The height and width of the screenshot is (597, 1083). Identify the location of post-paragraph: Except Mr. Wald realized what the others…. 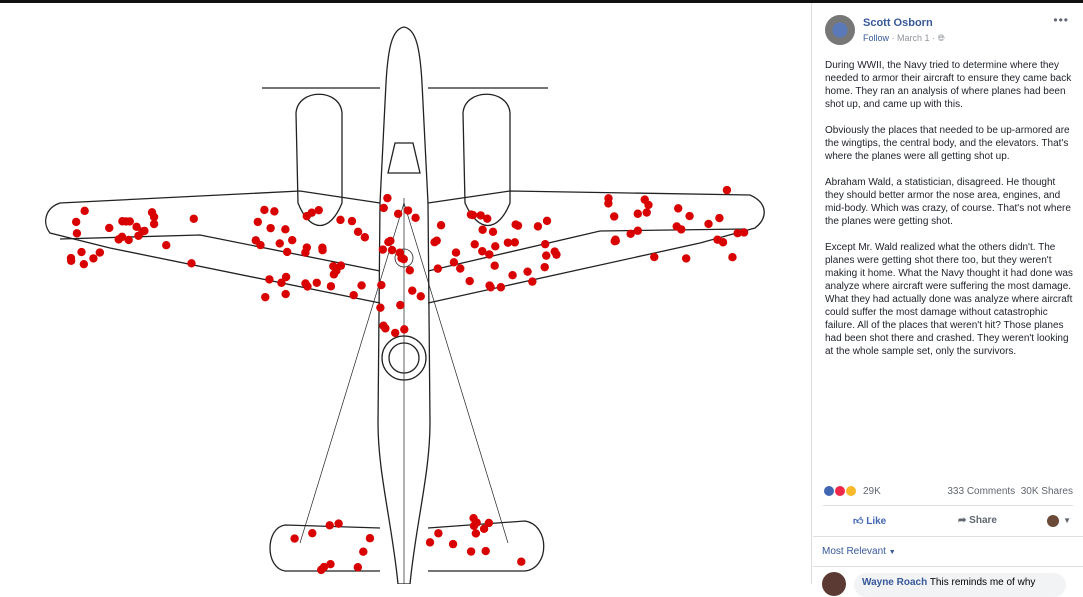
(949, 299).